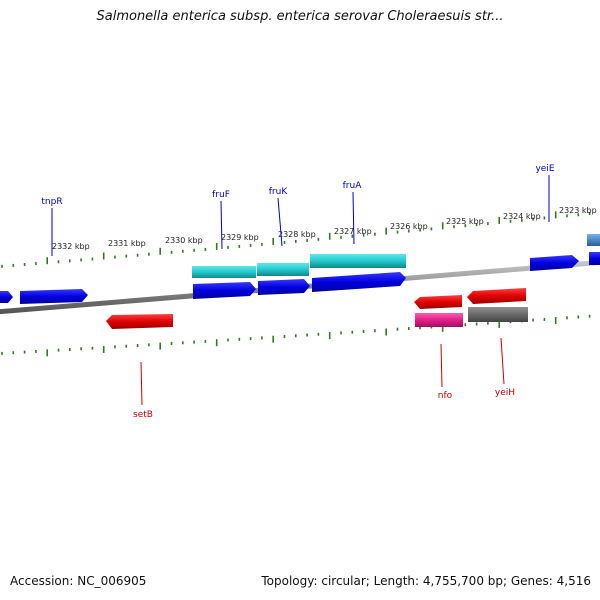 The image size is (600, 600). What do you see at coordinates (359, 282) in the screenshot?
I see `gene-arrow-fruA` at bounding box center [359, 282].